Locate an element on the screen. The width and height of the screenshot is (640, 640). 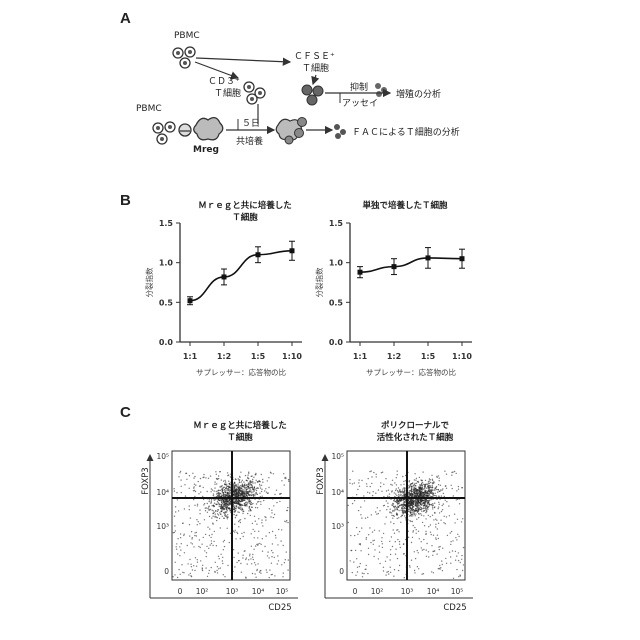
flow-plot-polyclonal: 0 10² 10³ 10⁴ 10⁵ 10⁵ 10⁴ 10³ 0 FOXP3 CD25 is located at coordinates (402, 530).